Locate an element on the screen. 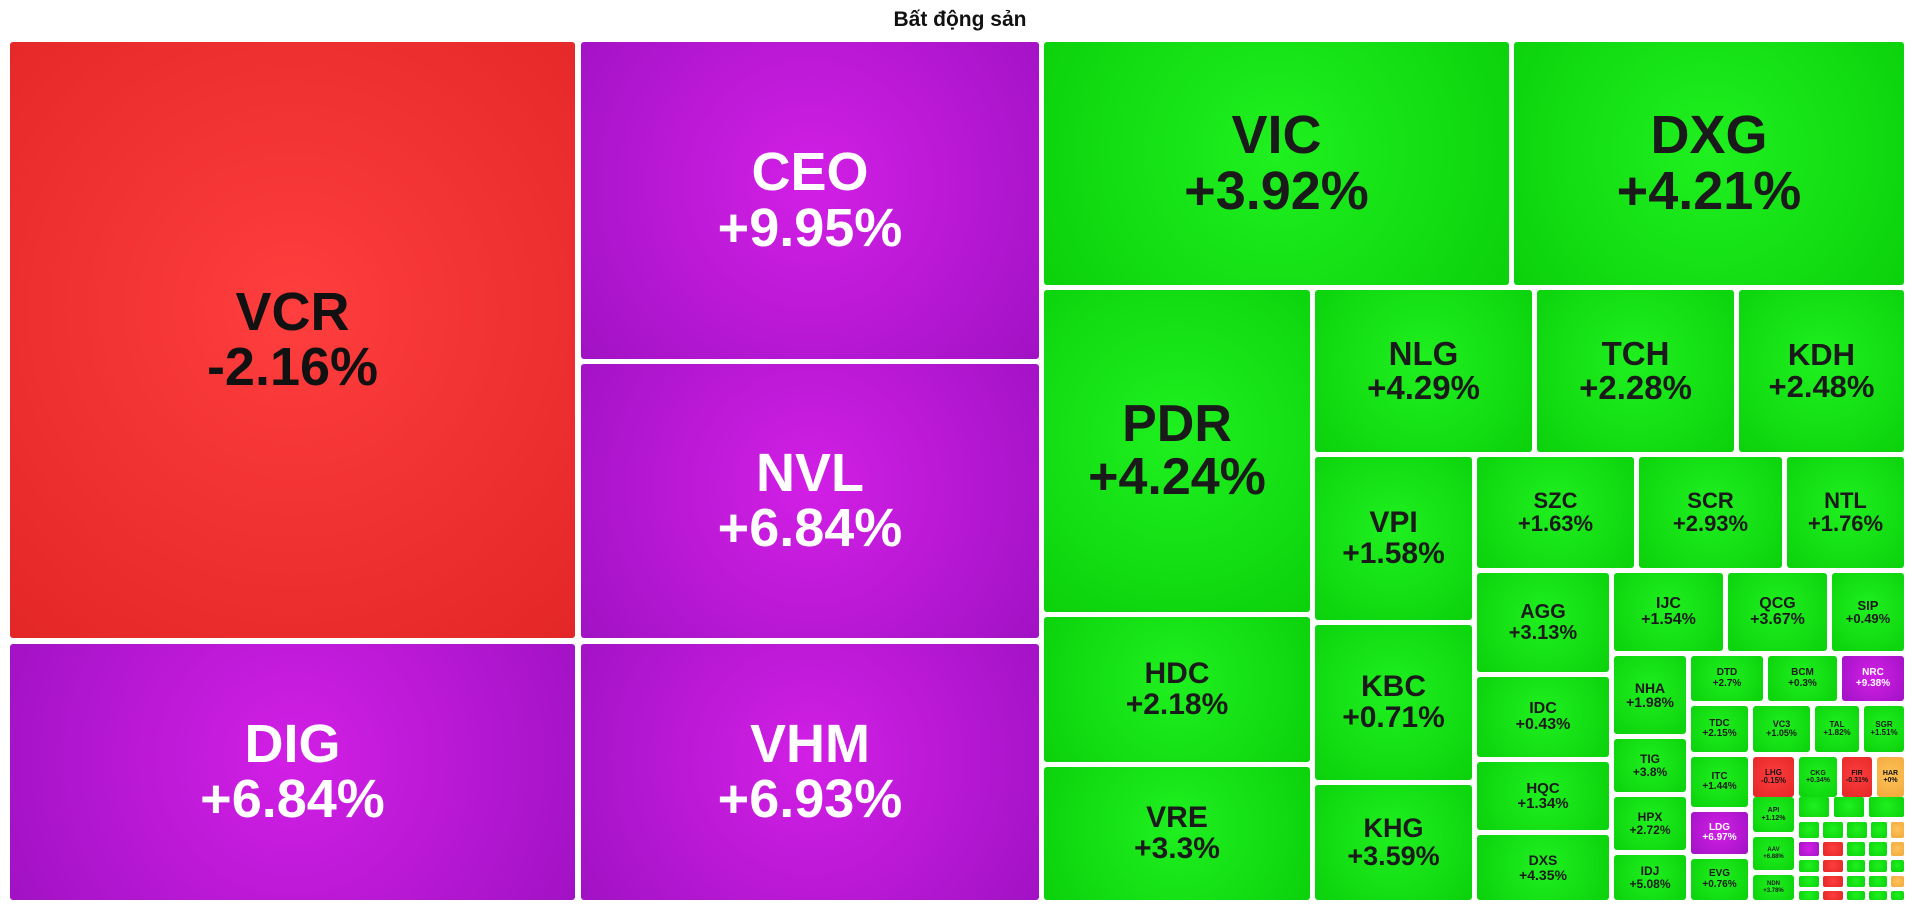  tile-ceo: CEO +9.95% is located at coordinates (810, 200).